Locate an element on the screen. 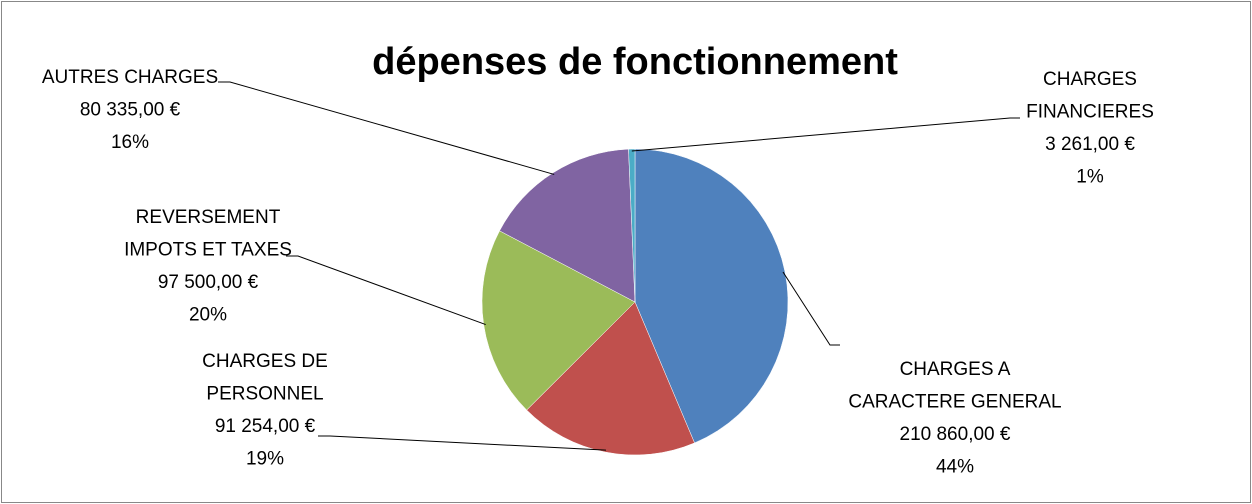 Image resolution: width=1252 pixels, height=504 pixels. slice-label: FINANCIERES is located at coordinates (1090, 112).